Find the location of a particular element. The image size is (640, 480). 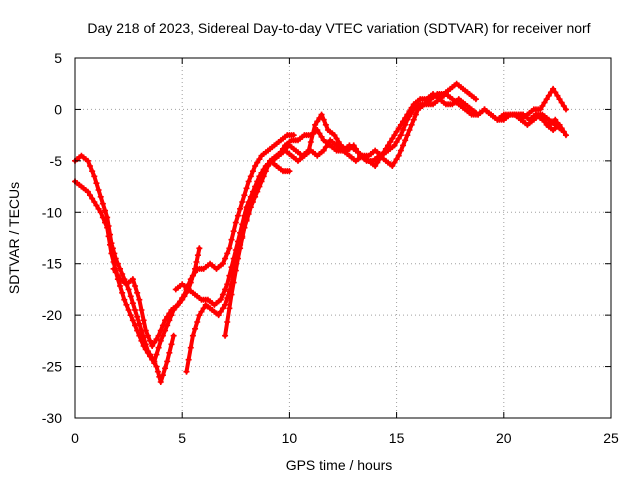

y-tick-label: 0 is located at coordinates (58, 109).